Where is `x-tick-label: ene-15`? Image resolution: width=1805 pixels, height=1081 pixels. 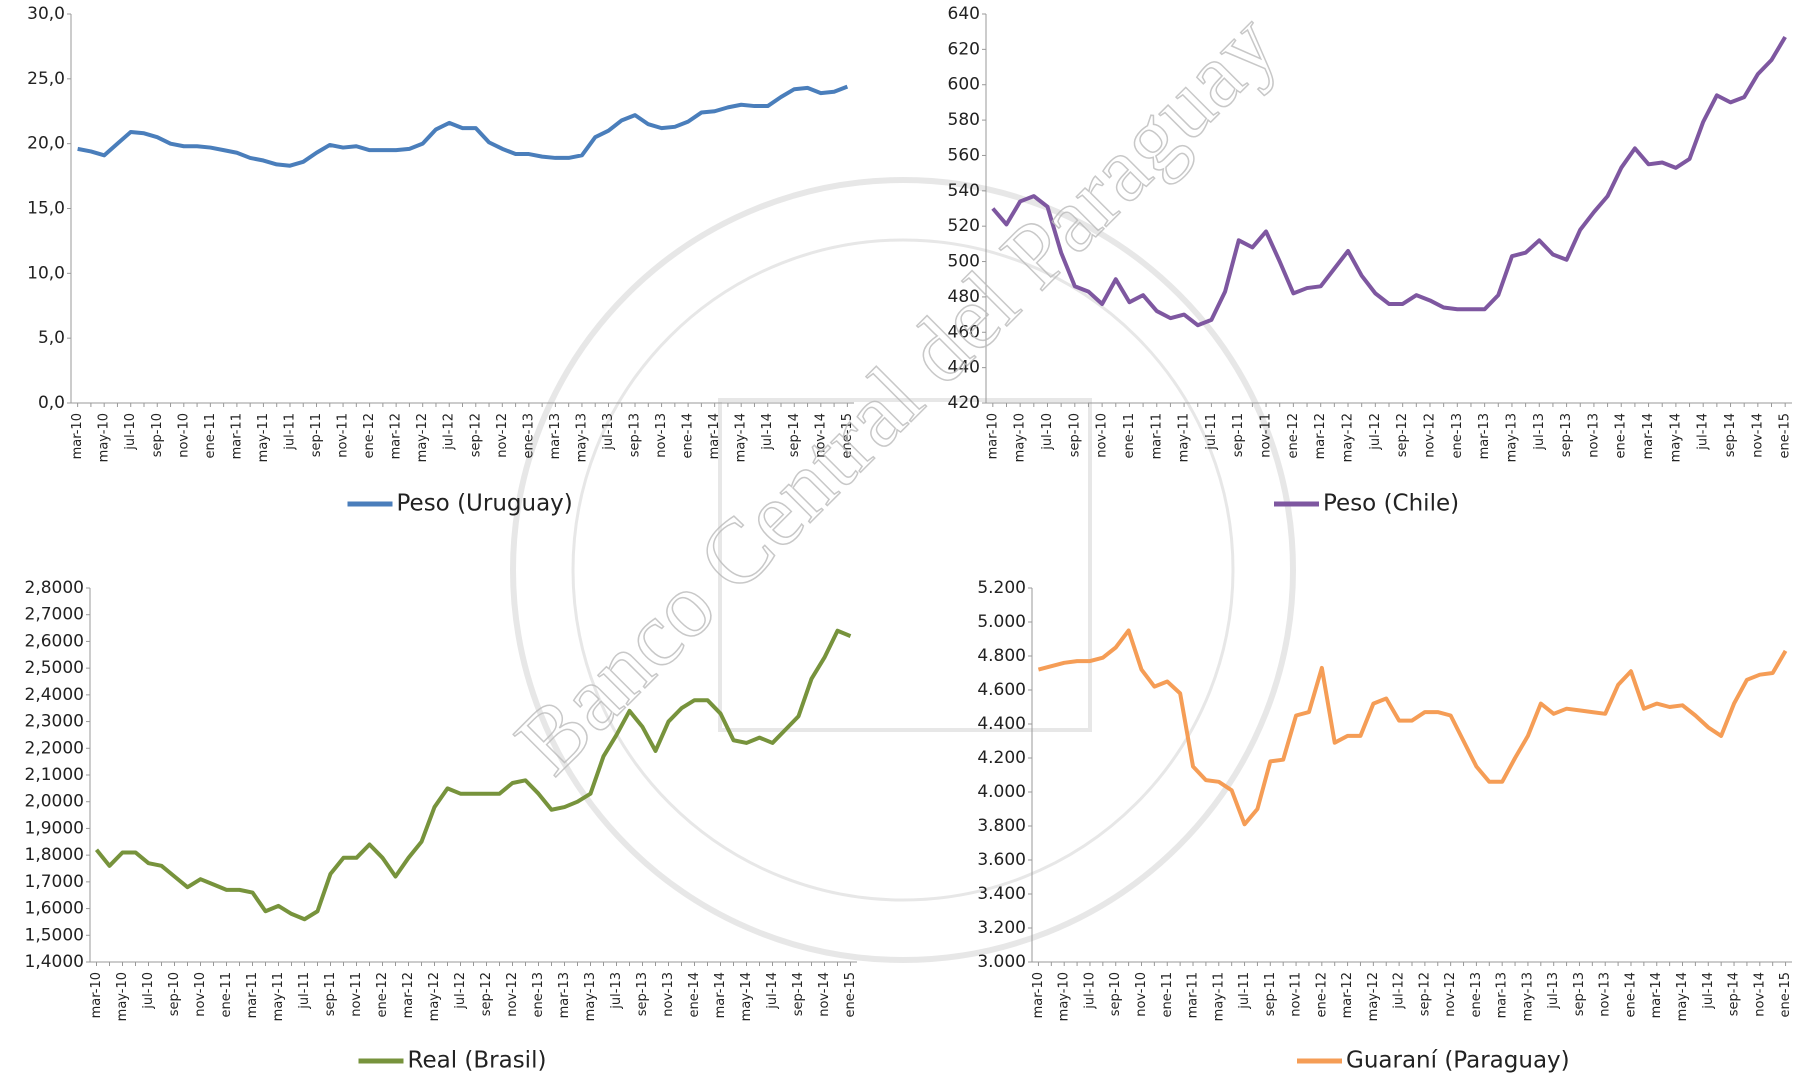
x-tick-label: ene-15 is located at coordinates (1785, 435).